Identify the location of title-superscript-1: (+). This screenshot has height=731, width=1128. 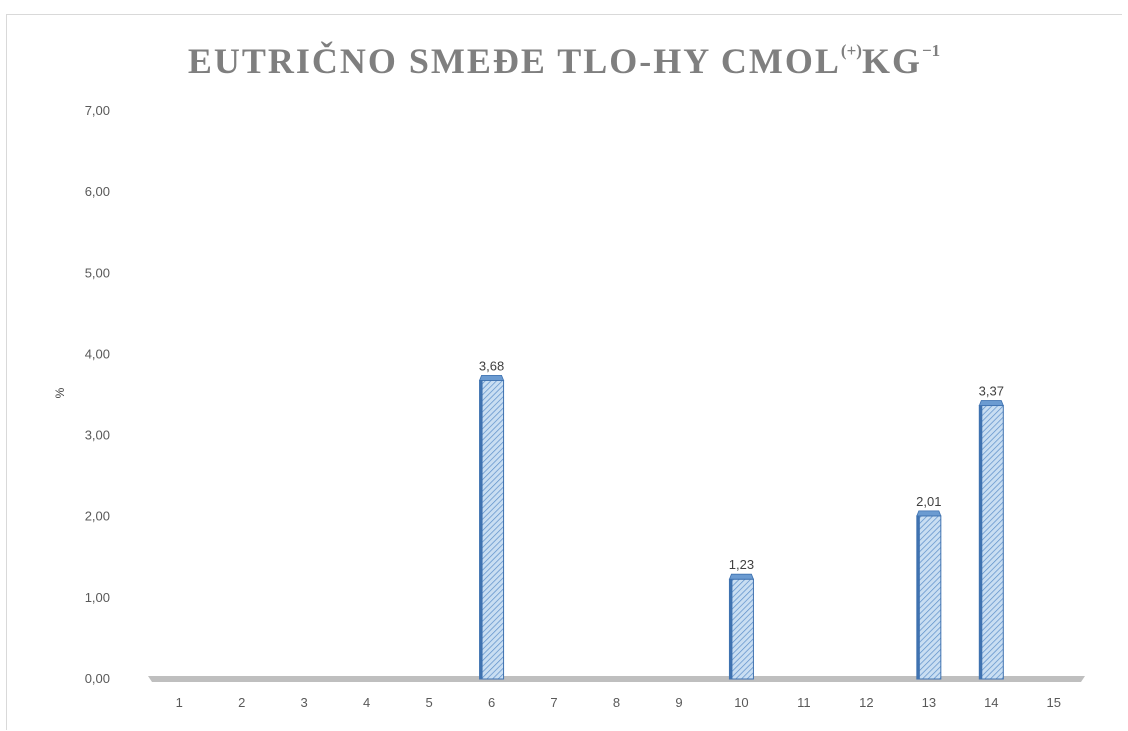
(851, 50).